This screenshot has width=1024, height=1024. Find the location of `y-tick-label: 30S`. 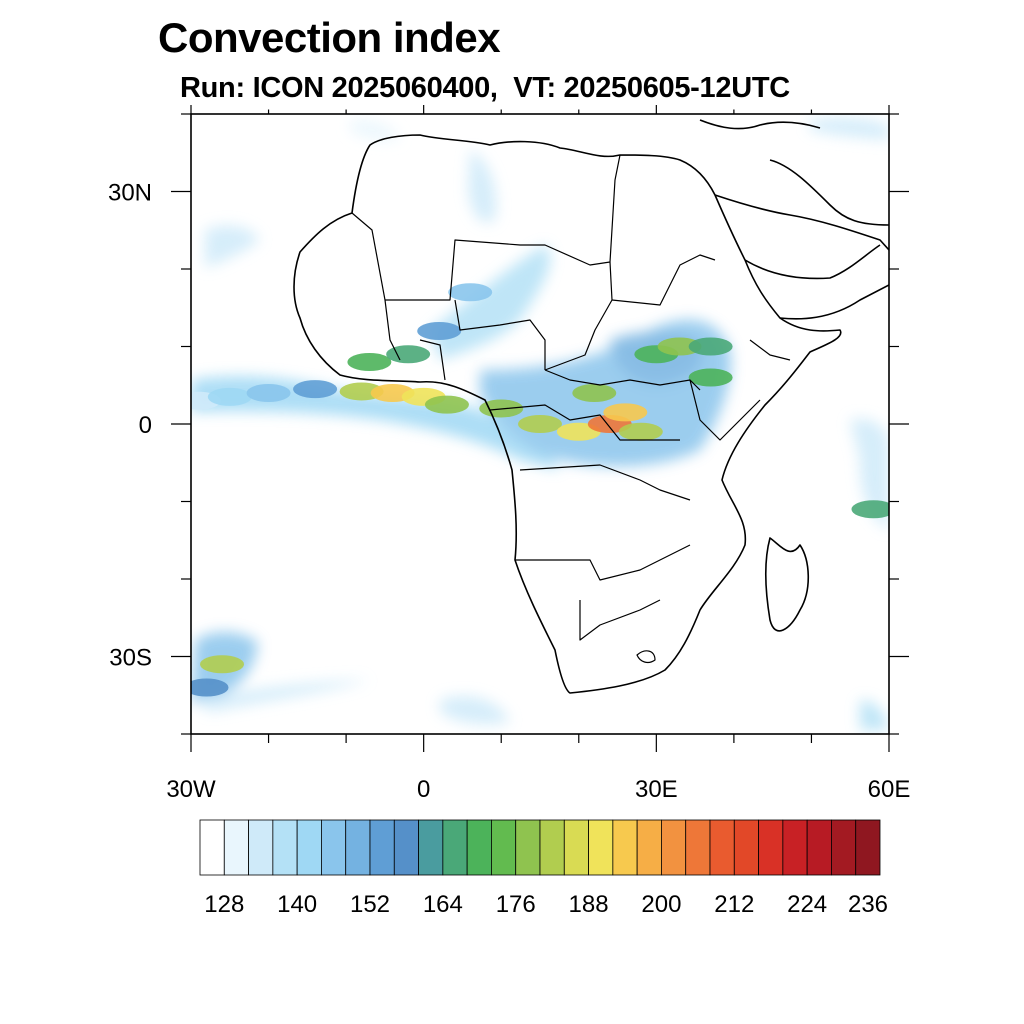

y-tick-label: 30S is located at coordinates (130, 658).